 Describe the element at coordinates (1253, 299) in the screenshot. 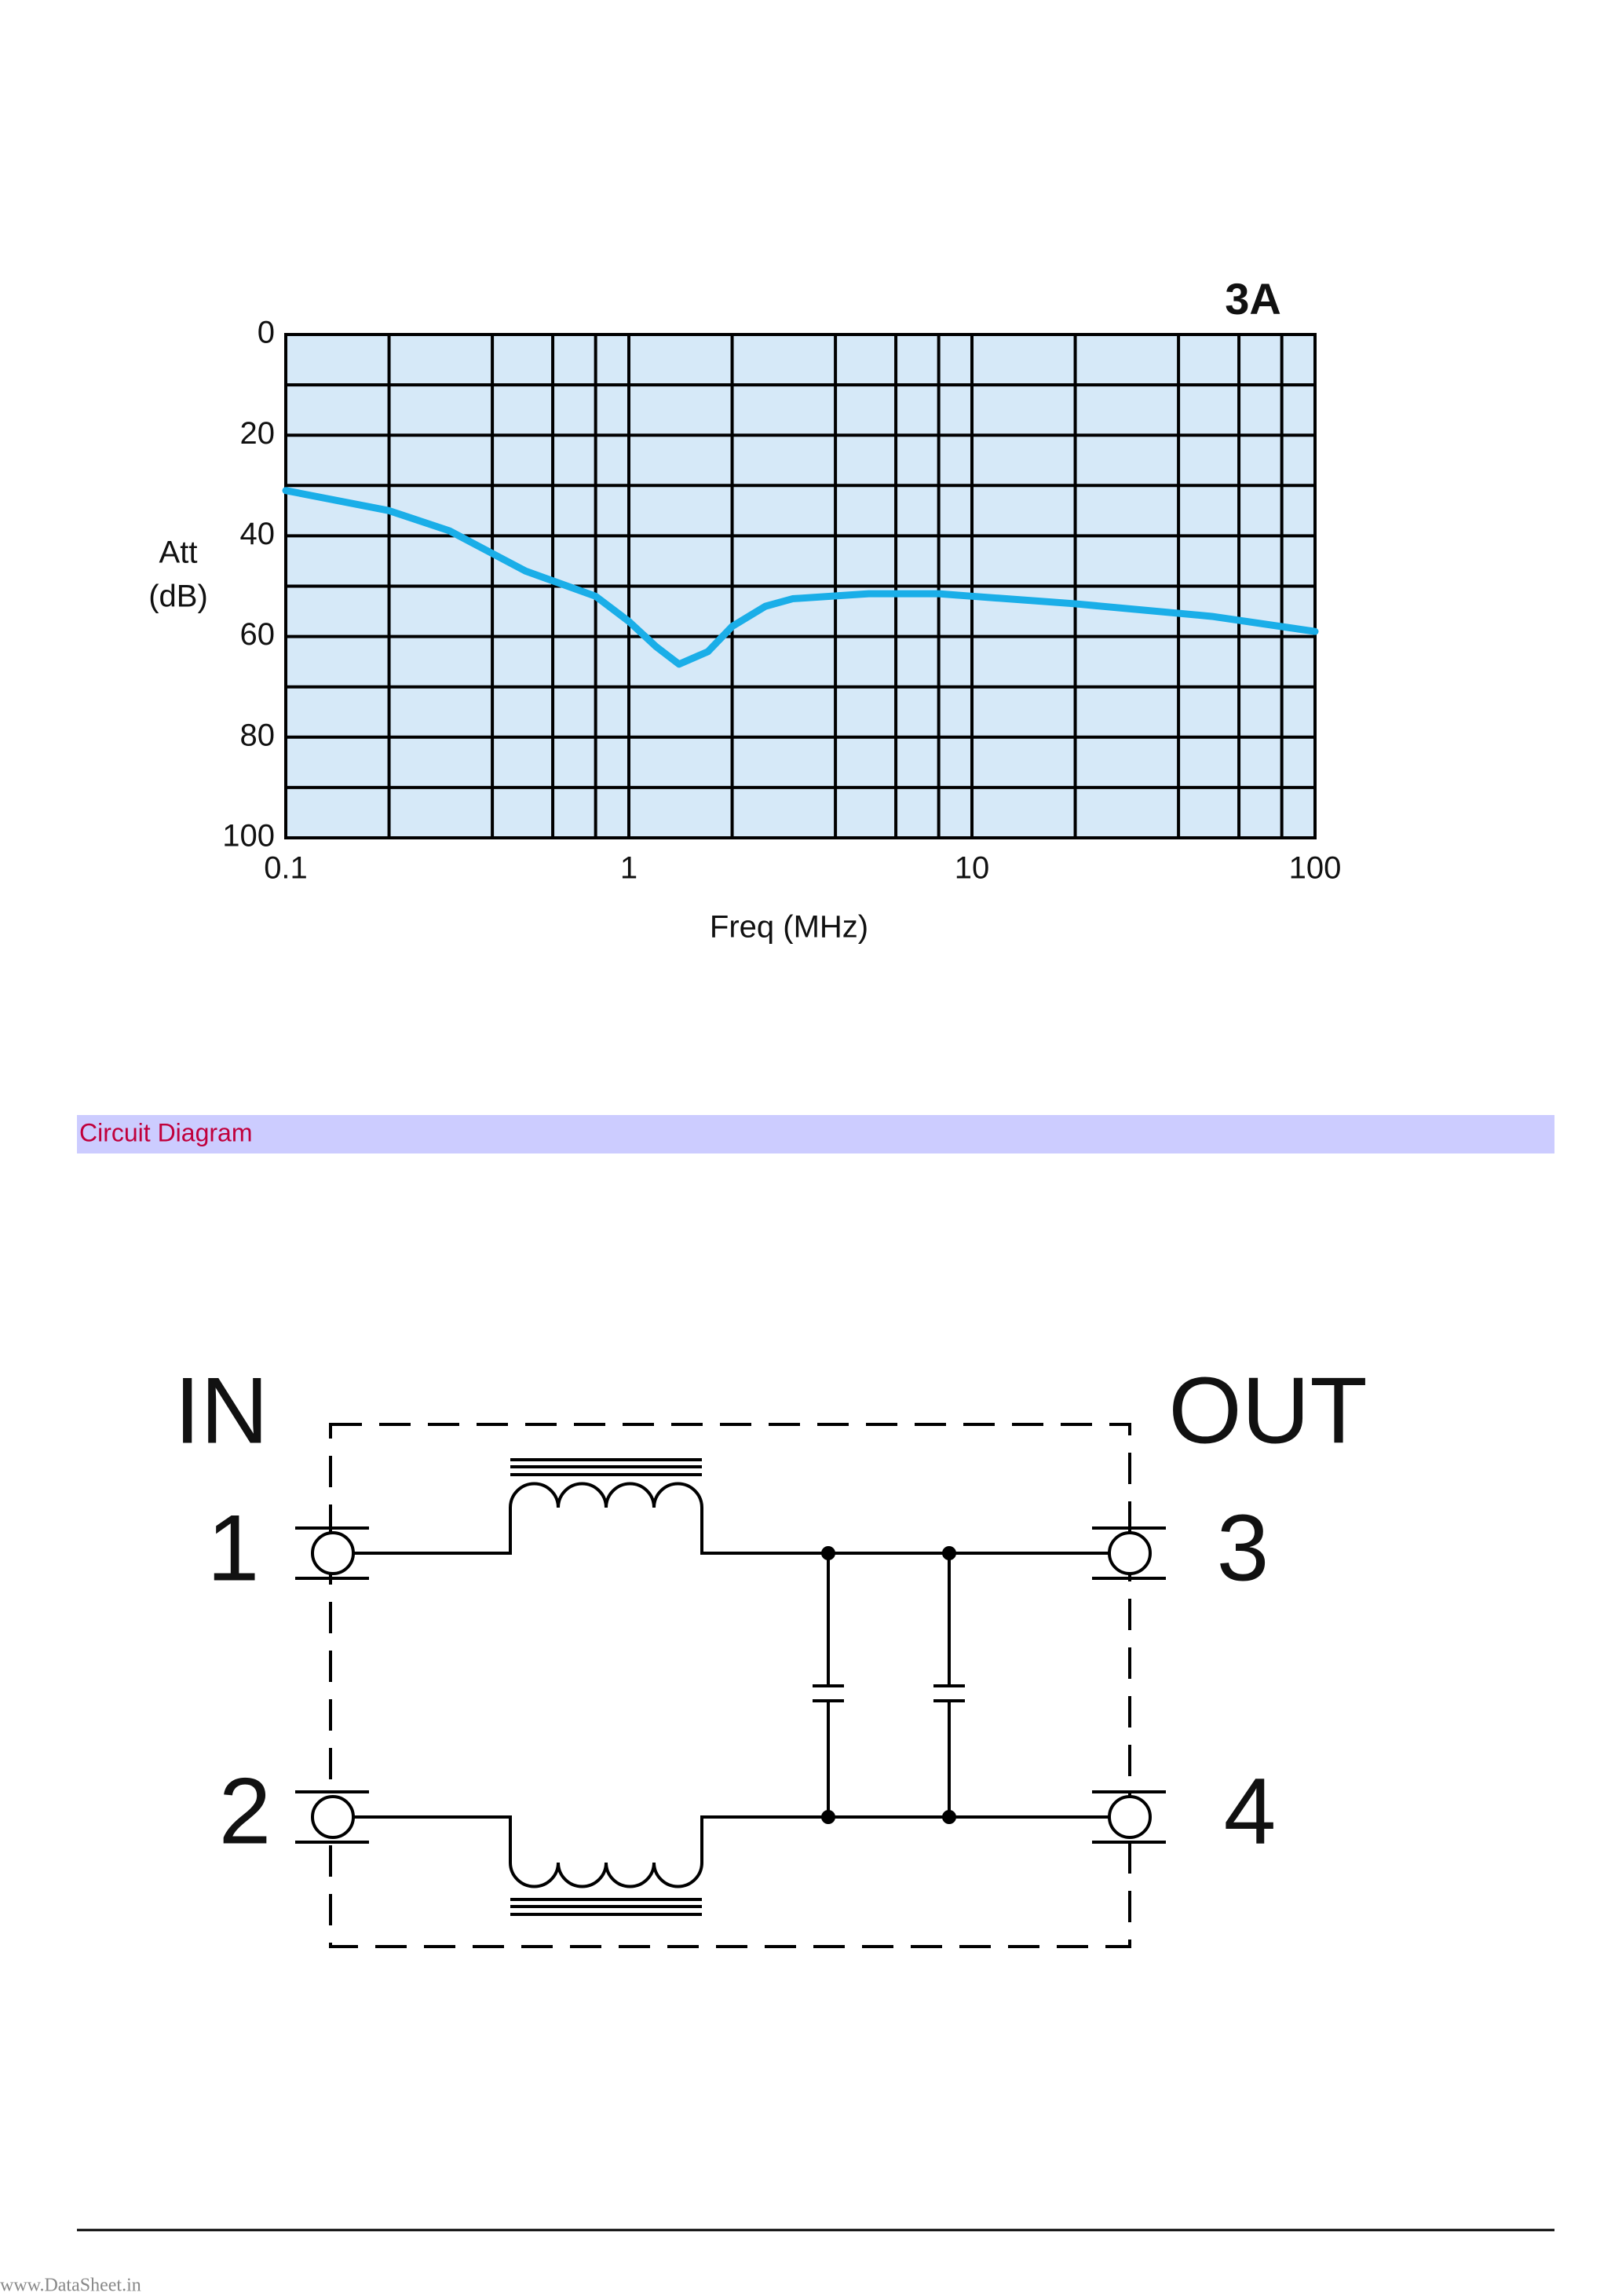

I see `chart-title: 3A` at that location.